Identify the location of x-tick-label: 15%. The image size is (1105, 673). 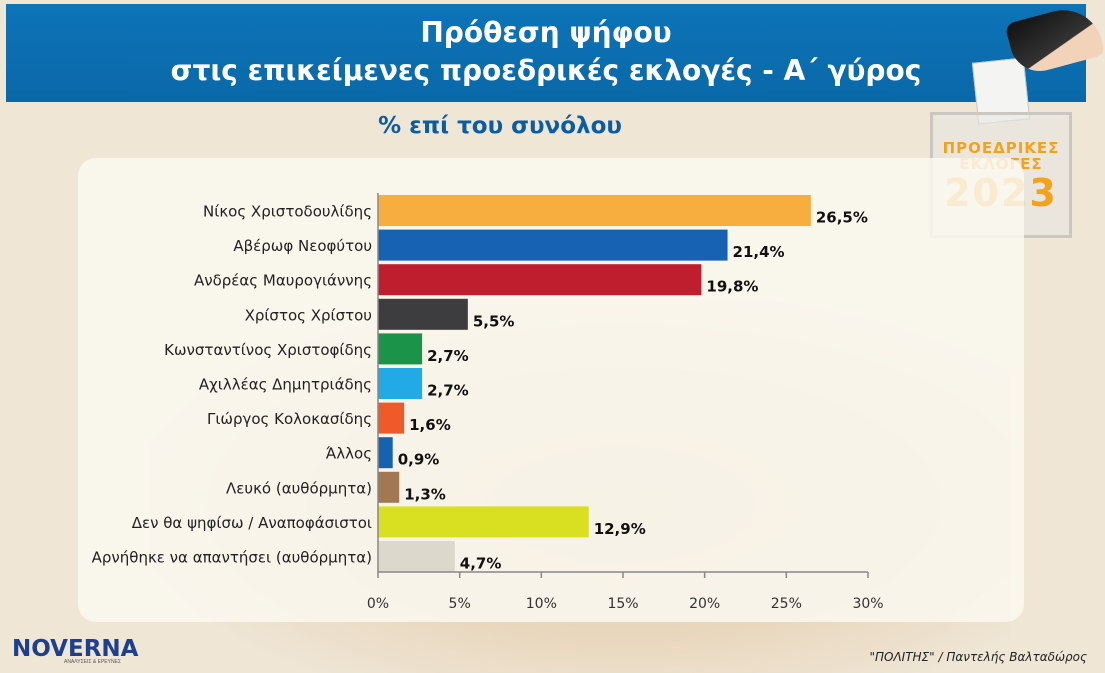
(622, 604).